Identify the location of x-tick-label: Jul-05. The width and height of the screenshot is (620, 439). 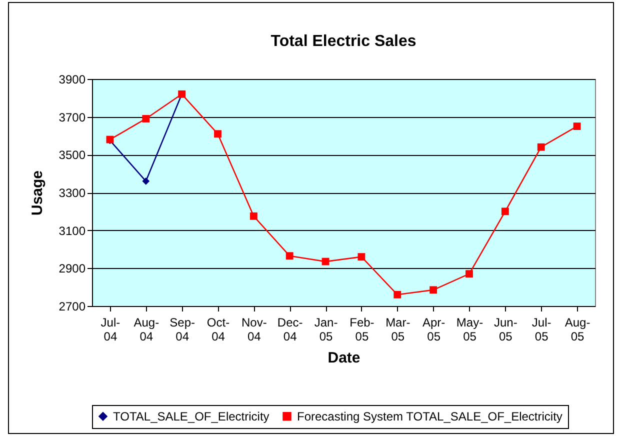
(542, 330).